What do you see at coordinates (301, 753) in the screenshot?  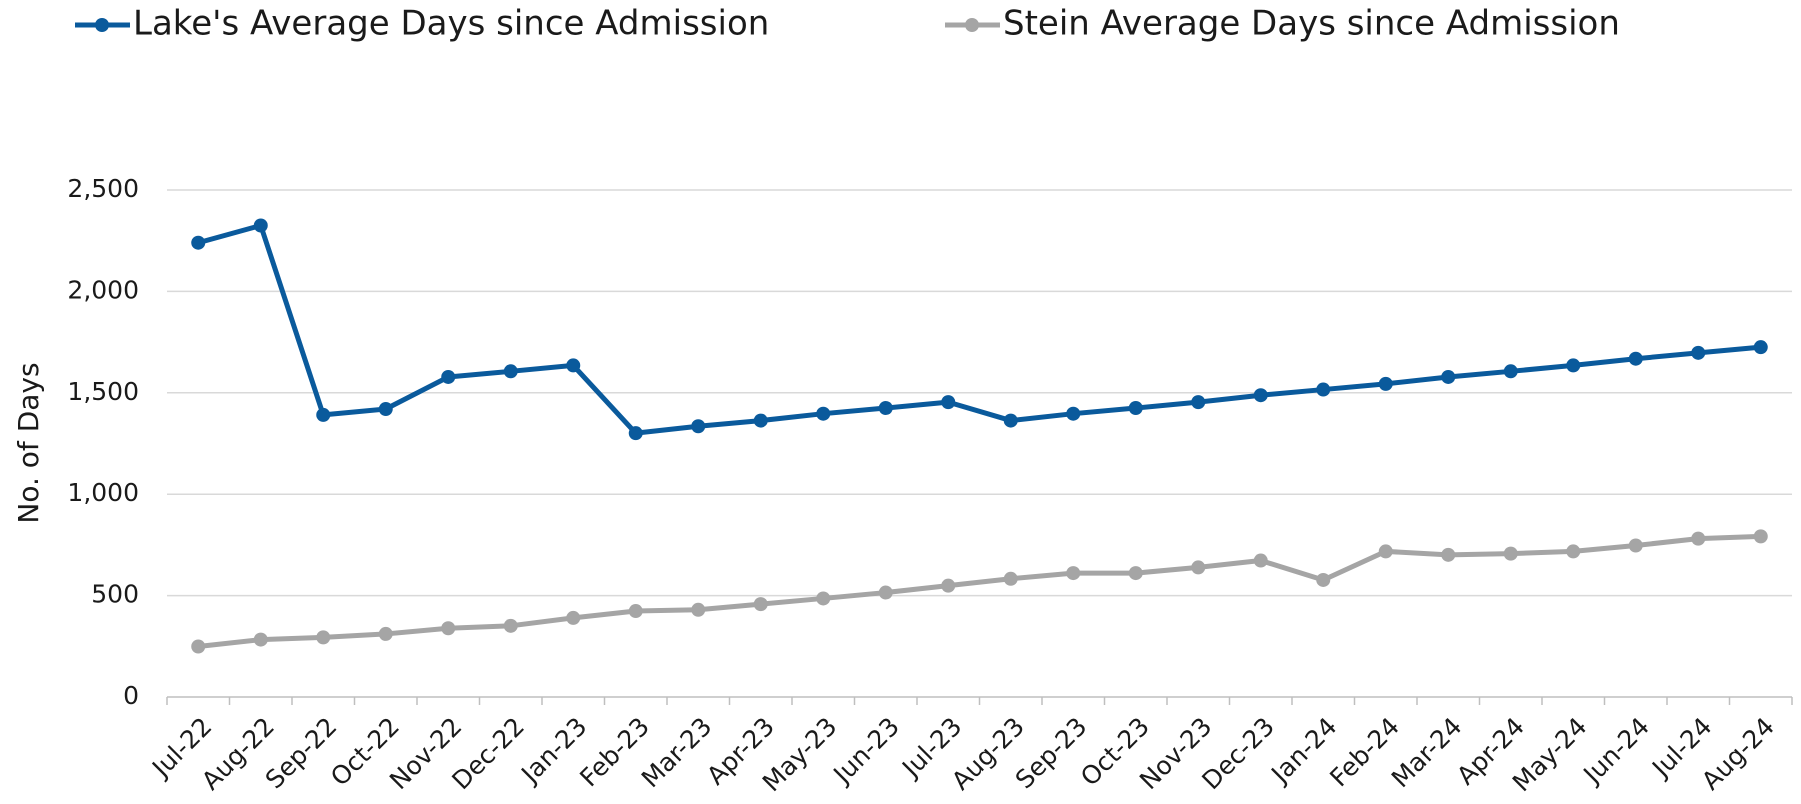 I see `x-tick-label: Sep-22` at bounding box center [301, 753].